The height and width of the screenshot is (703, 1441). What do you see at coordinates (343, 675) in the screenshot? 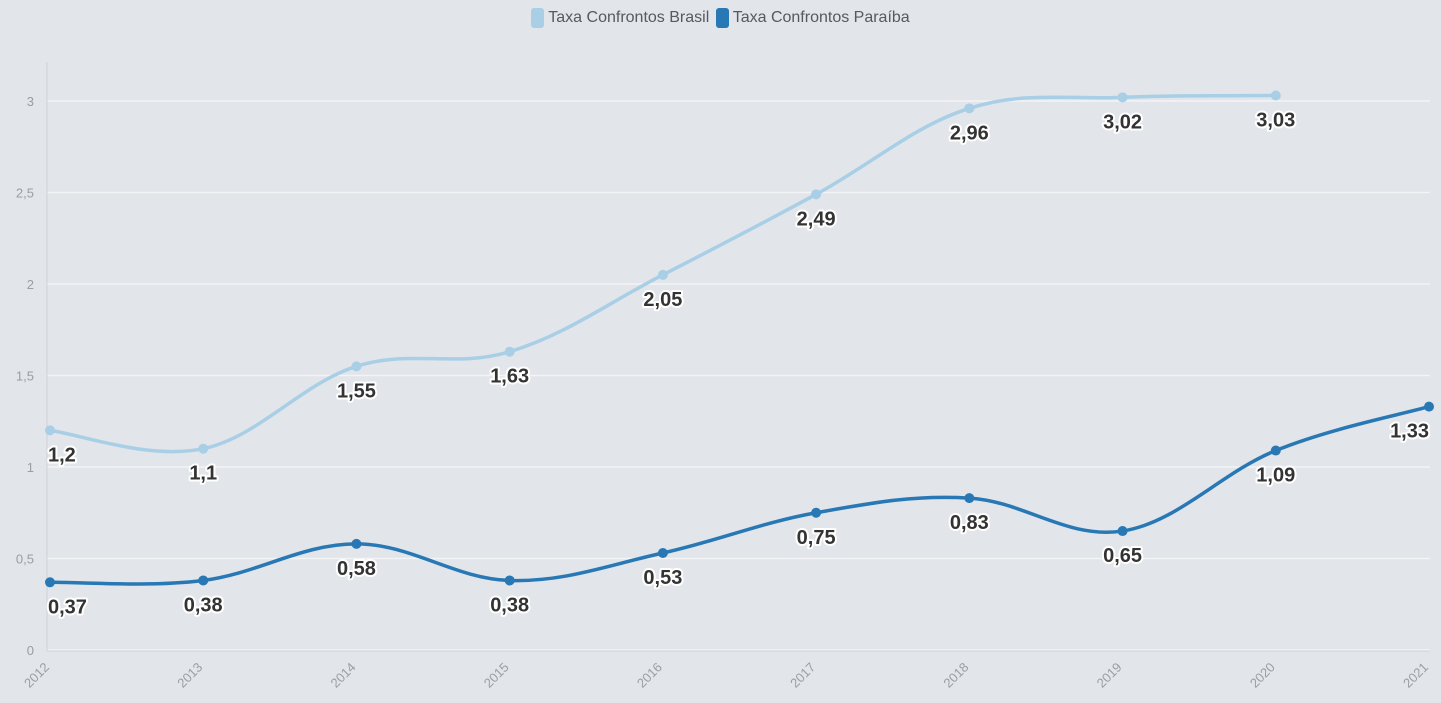
I see `x-tick-label: 2014` at bounding box center [343, 675].